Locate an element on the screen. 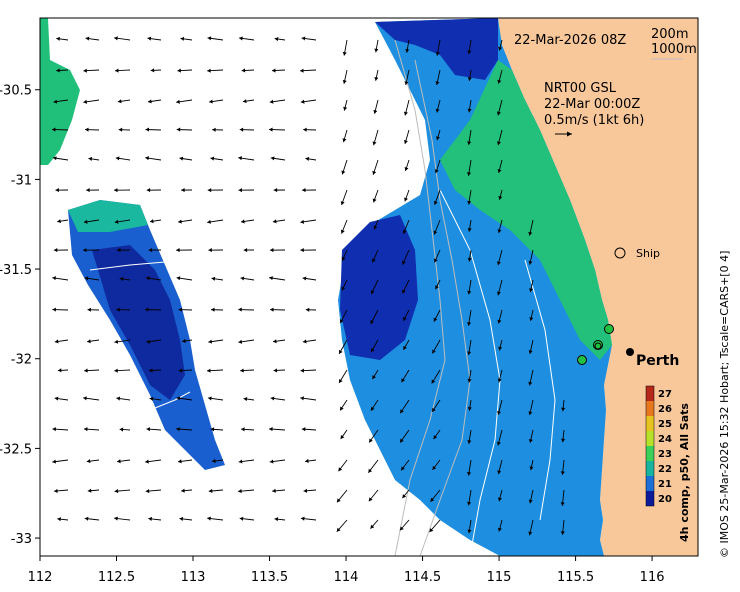  x-tick-label: 113.5 is located at coordinates (269, 577).